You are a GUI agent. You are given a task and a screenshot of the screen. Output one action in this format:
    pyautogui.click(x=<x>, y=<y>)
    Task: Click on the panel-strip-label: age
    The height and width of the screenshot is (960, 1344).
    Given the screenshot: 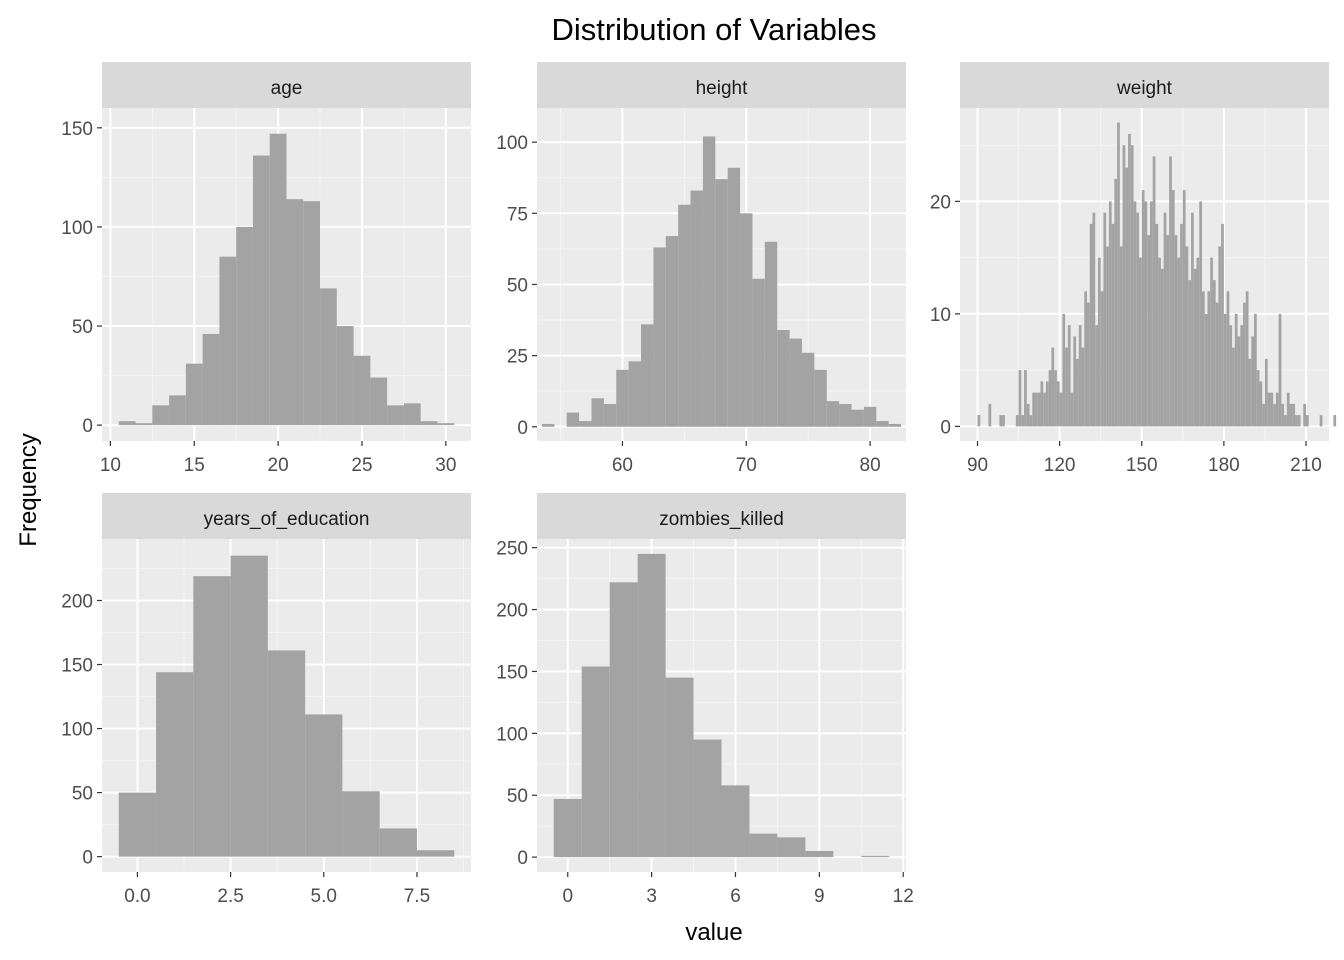 What is the action you would take?
    pyautogui.click(x=287, y=88)
    